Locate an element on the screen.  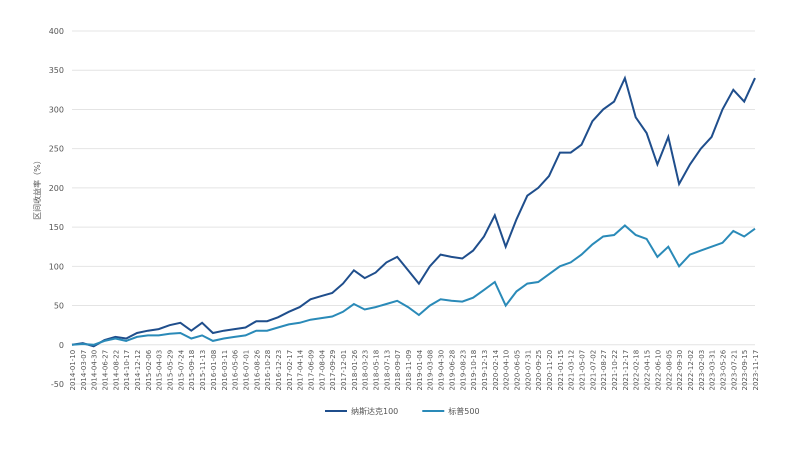
x-tick-label: 2022-04-15 is located at coordinates (648, 370).